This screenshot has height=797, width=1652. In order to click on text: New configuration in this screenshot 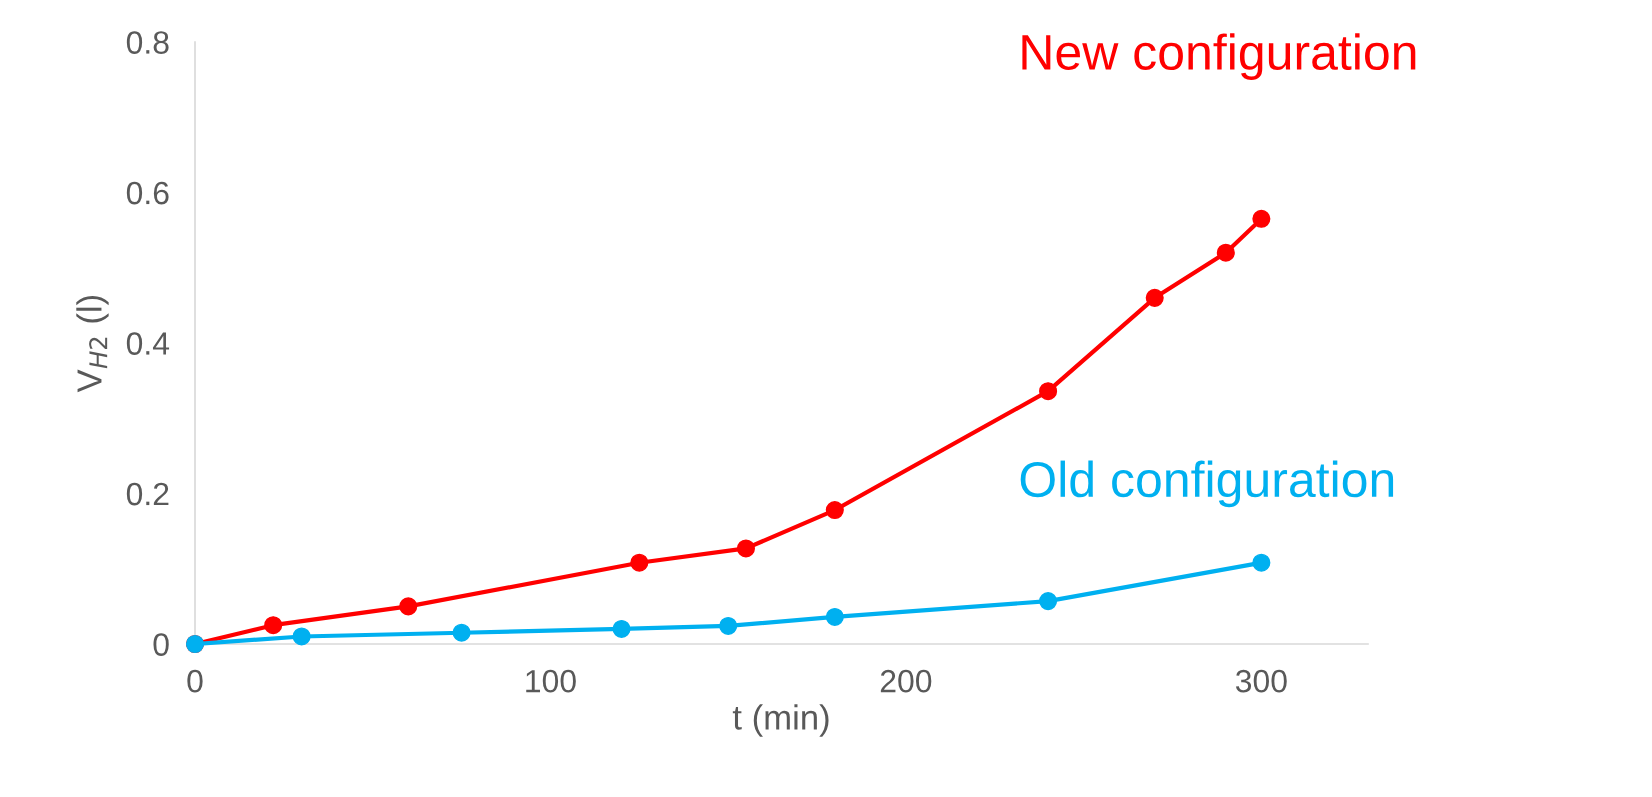, I will do `click(1219, 56)`.